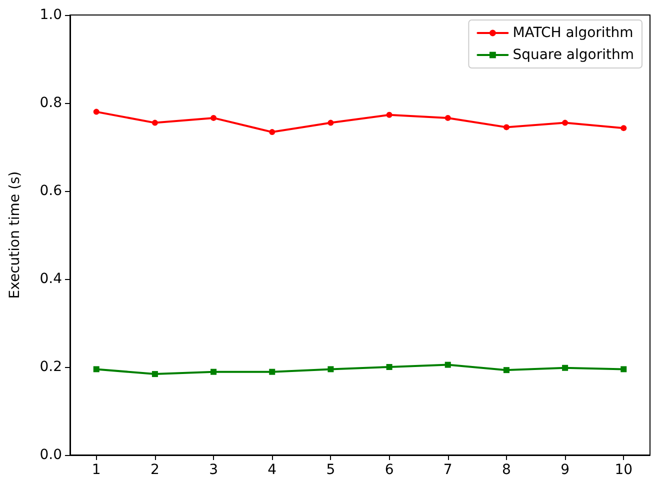 The width and height of the screenshot is (652, 482). Describe the element at coordinates (96, 470) in the screenshot. I see `x-tick-label: 1` at that location.